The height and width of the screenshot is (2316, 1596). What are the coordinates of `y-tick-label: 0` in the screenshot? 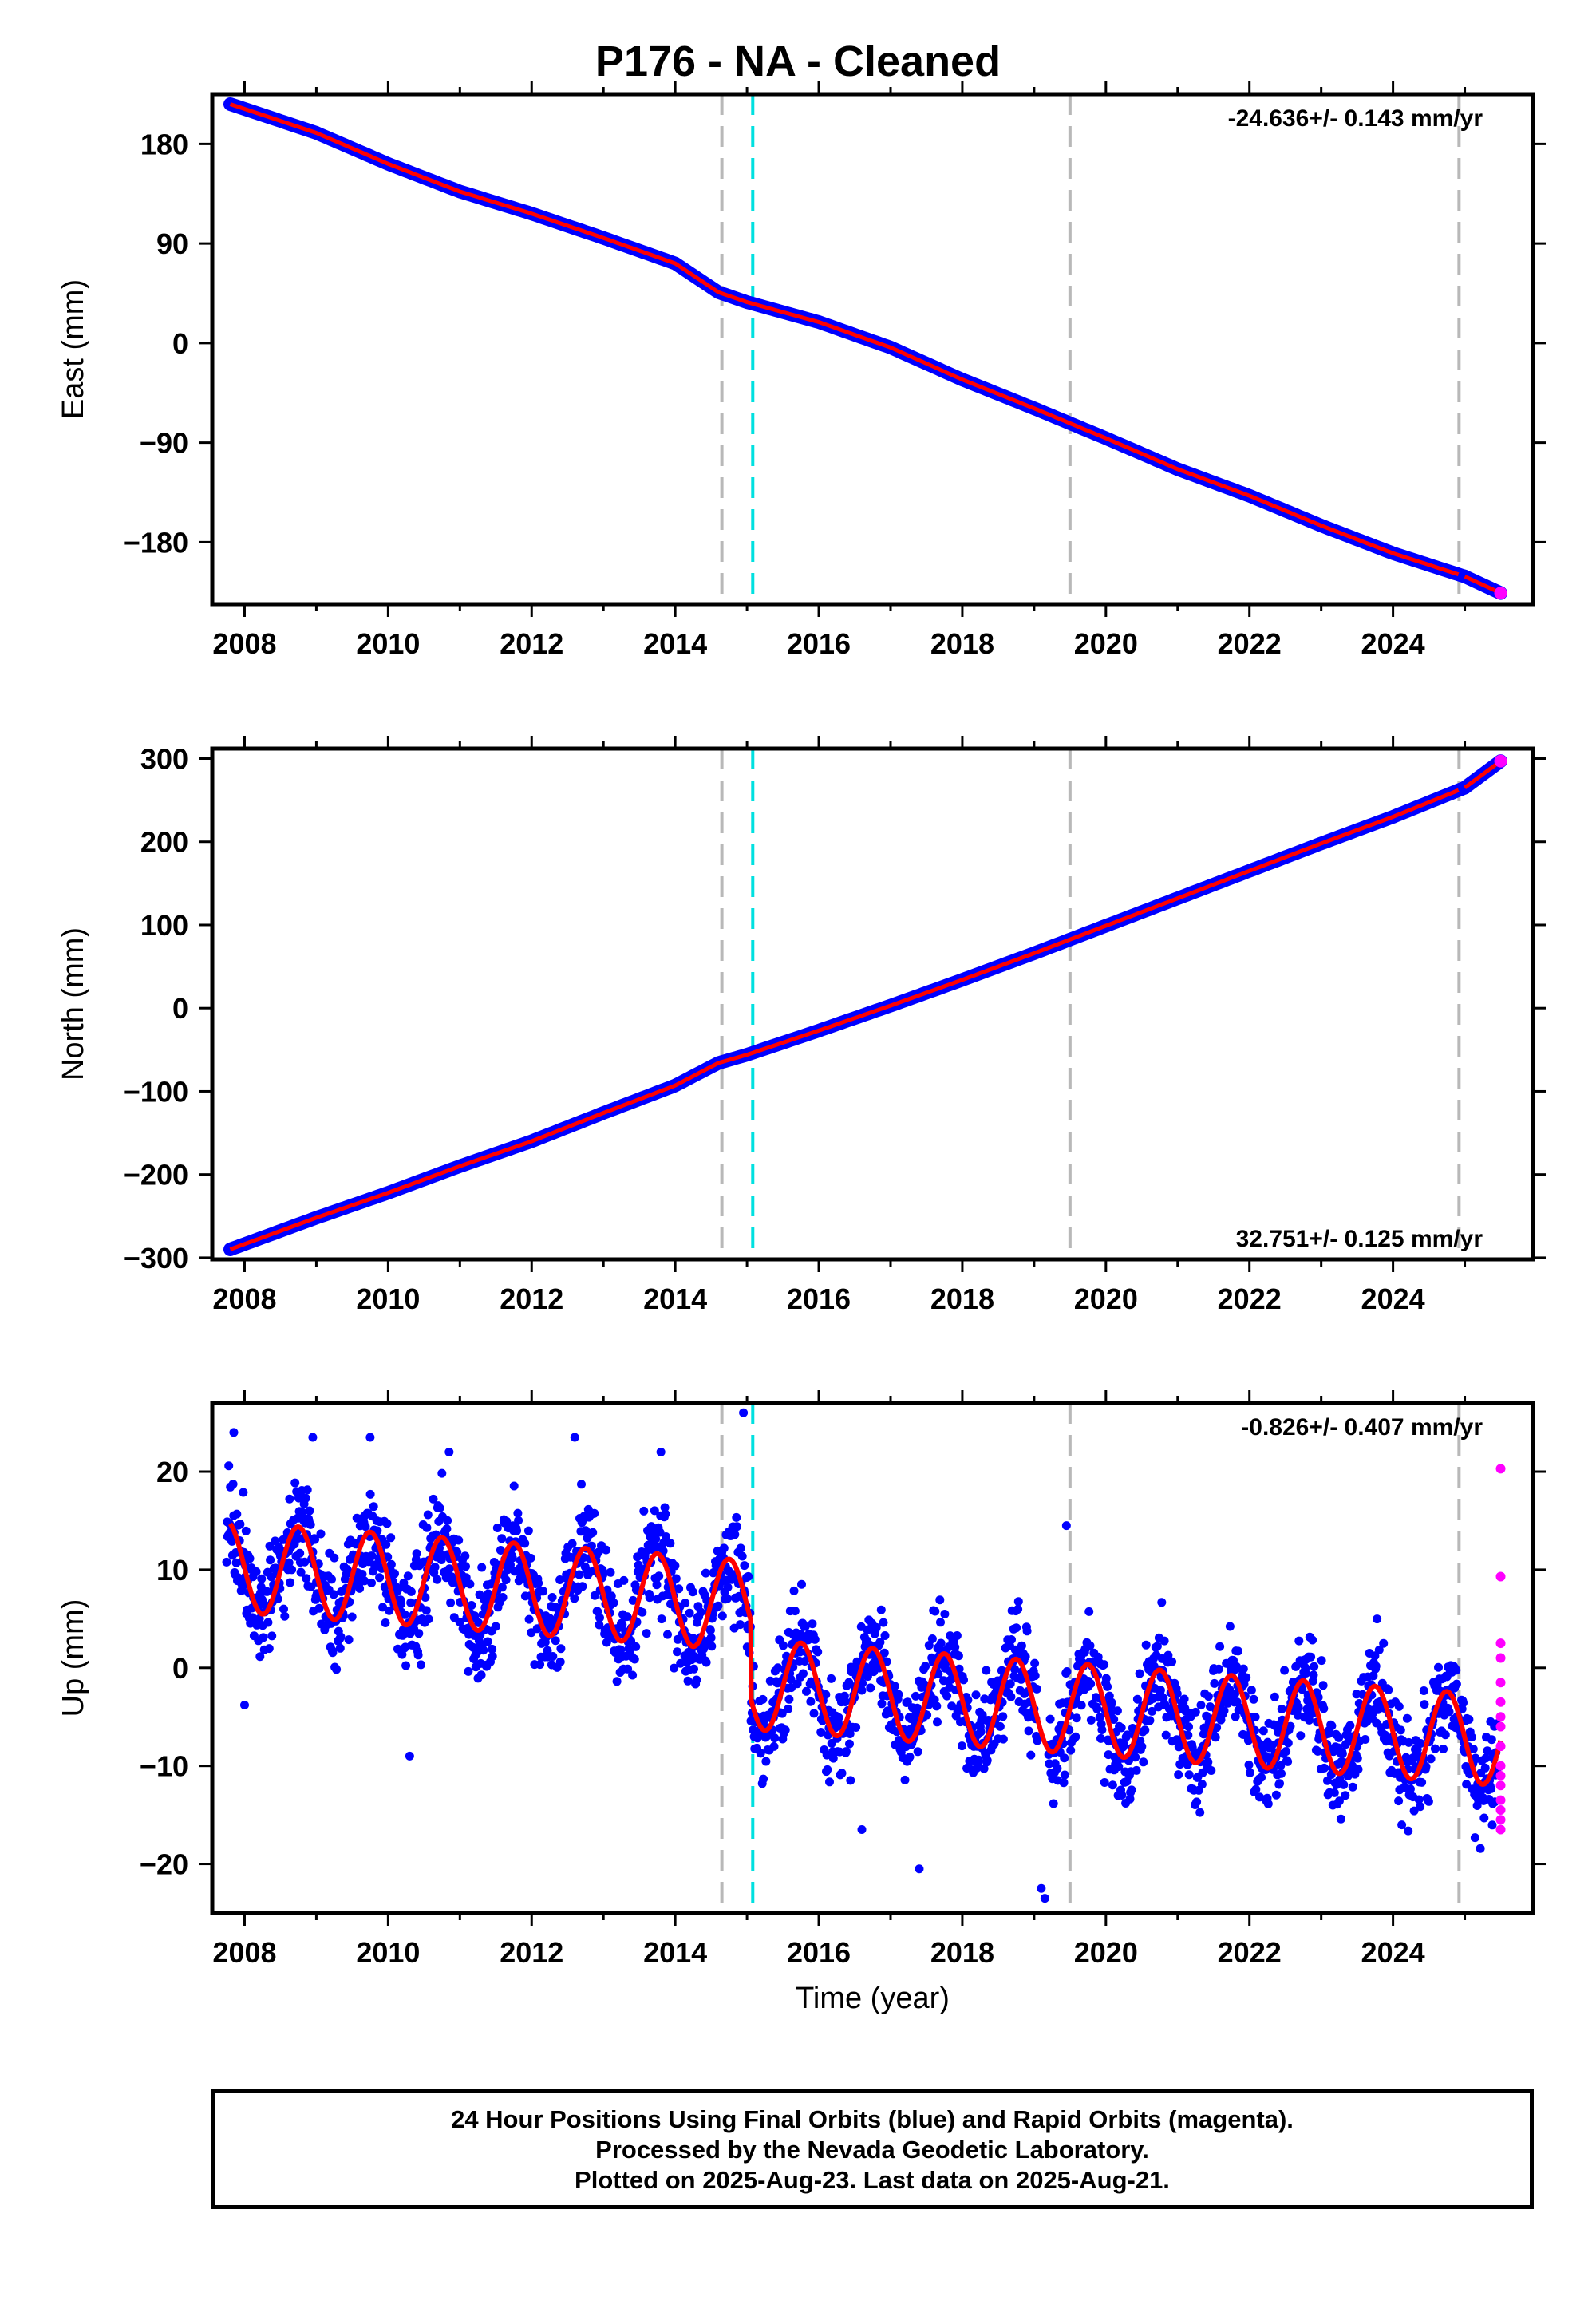 It's located at (180, 1008).